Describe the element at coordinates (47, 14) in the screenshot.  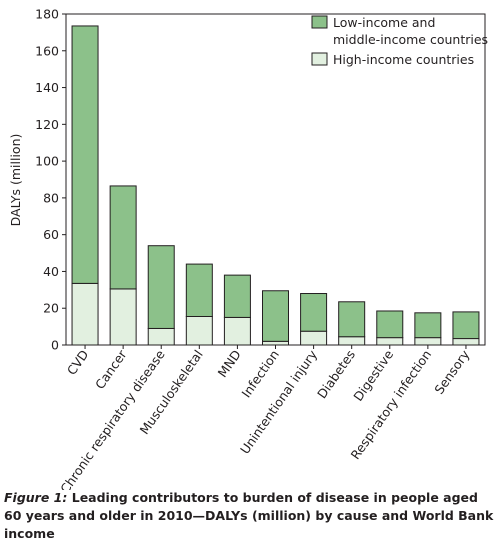
I see `y-tick-label: 180` at that location.